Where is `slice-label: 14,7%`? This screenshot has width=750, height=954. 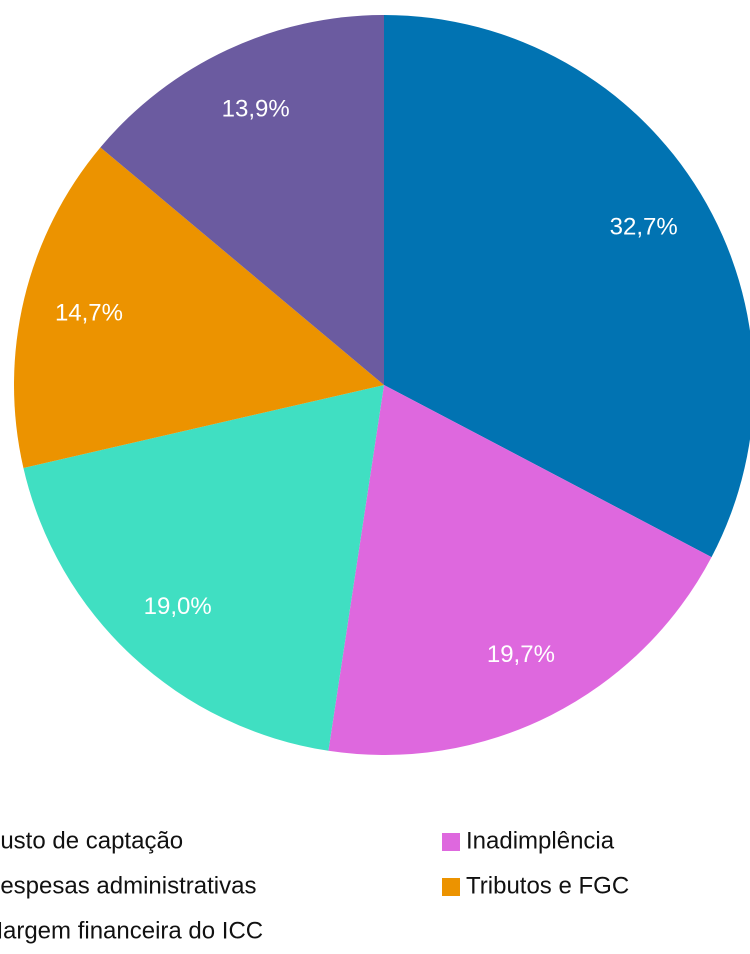 slice-label: 14,7% is located at coordinates (89, 313).